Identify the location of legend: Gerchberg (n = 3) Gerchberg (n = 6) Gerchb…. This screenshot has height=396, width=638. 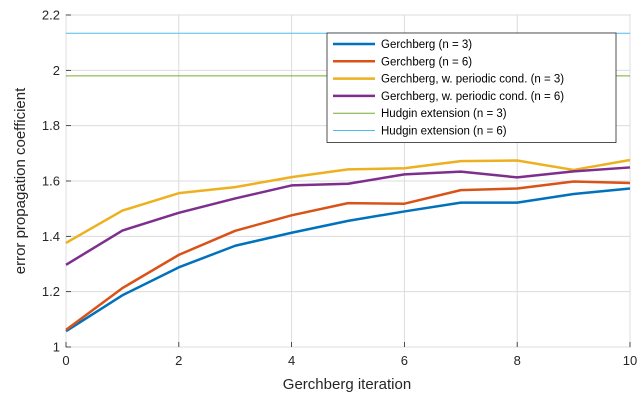
(471, 87).